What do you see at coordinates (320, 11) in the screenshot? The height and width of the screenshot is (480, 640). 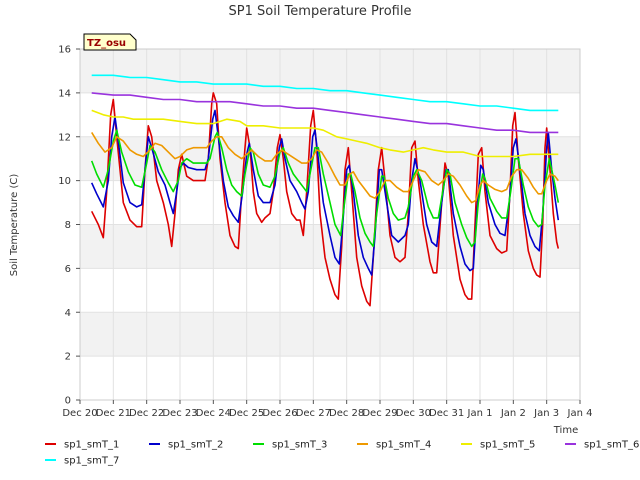 I see `chart-title: SP1 Soil Temperature Profile` at bounding box center [320, 11].